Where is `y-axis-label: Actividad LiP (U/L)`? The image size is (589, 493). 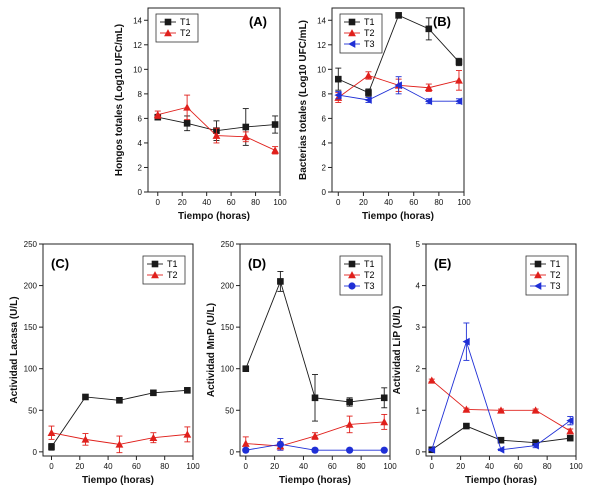
y-axis-label: Actividad LiP (U/L) is located at coordinates (397, 350).